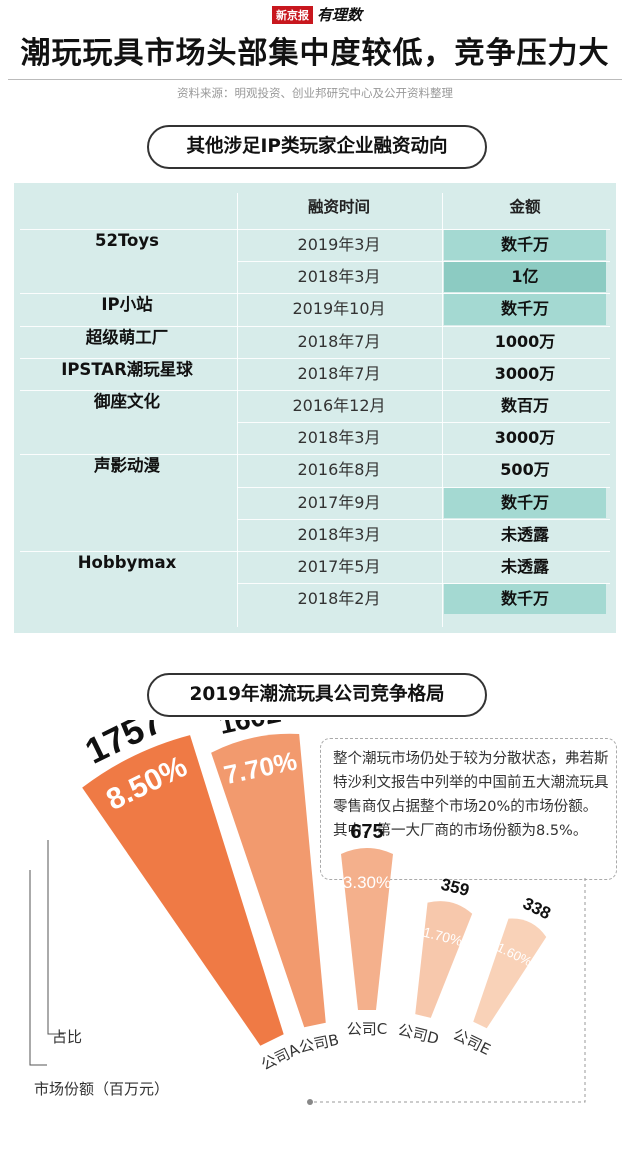 The height and width of the screenshot is (1152, 630). I want to click on company-name: 声影动漫, so click(127, 466).